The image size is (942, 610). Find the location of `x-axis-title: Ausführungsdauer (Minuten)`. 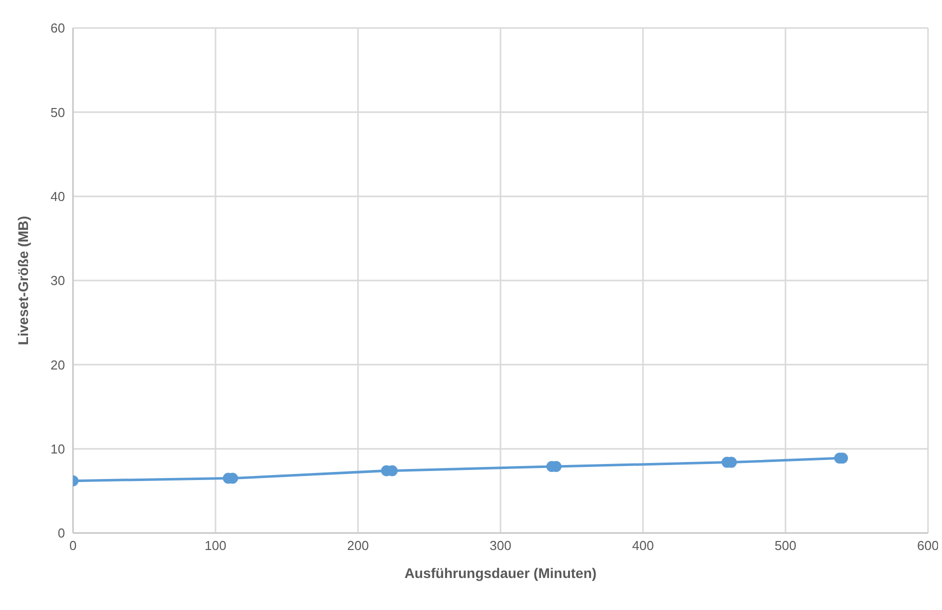

x-axis-title: Ausführungsdauer (Minuten) is located at coordinates (500, 573).